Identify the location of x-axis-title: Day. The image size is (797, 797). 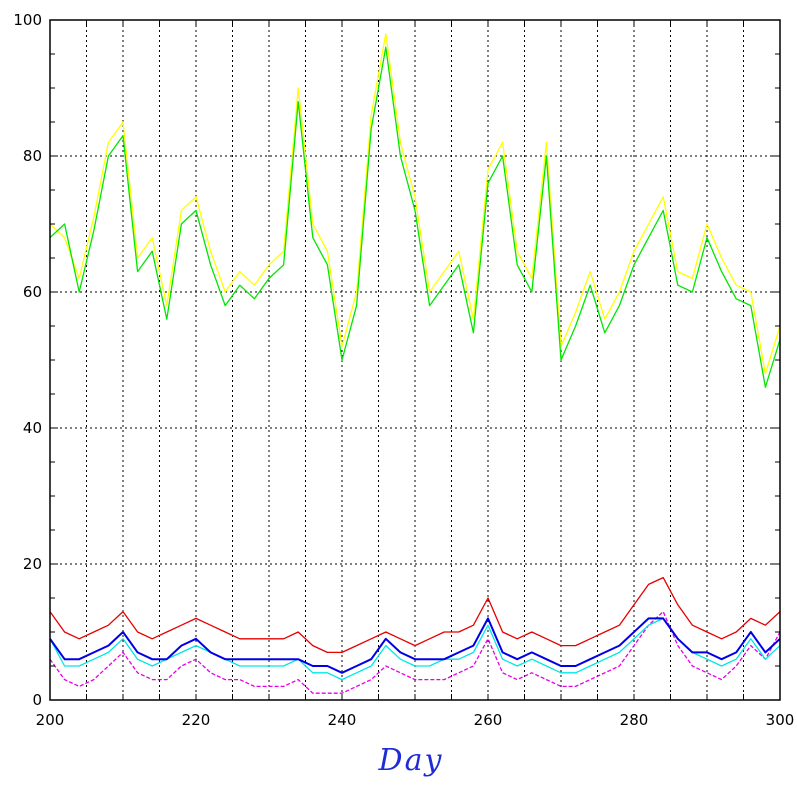
(411, 760).